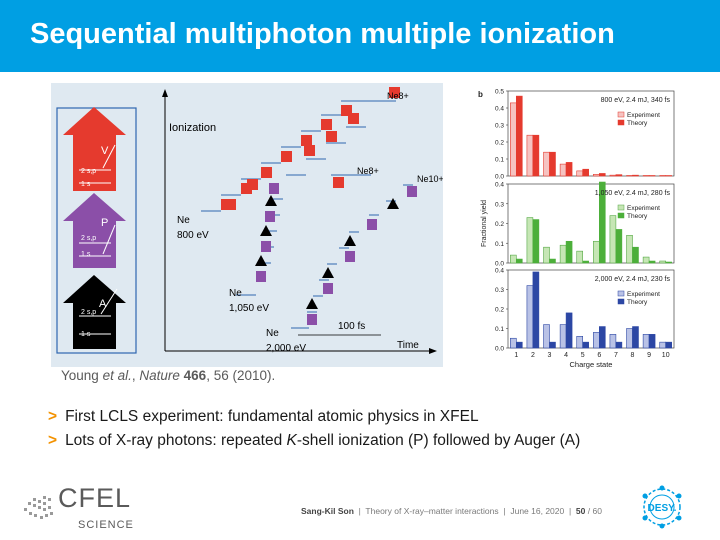 Image resolution: width=720 pixels, height=540 pixels. I want to click on e1050-label: 1,050 eV, so click(249, 308).